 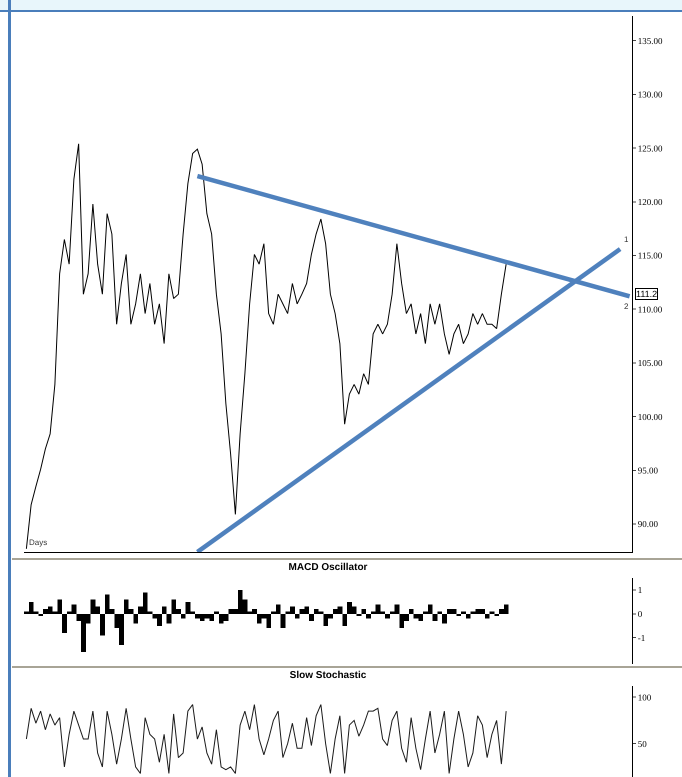 I want to click on y-tick-label: 1, so click(x=640, y=590).